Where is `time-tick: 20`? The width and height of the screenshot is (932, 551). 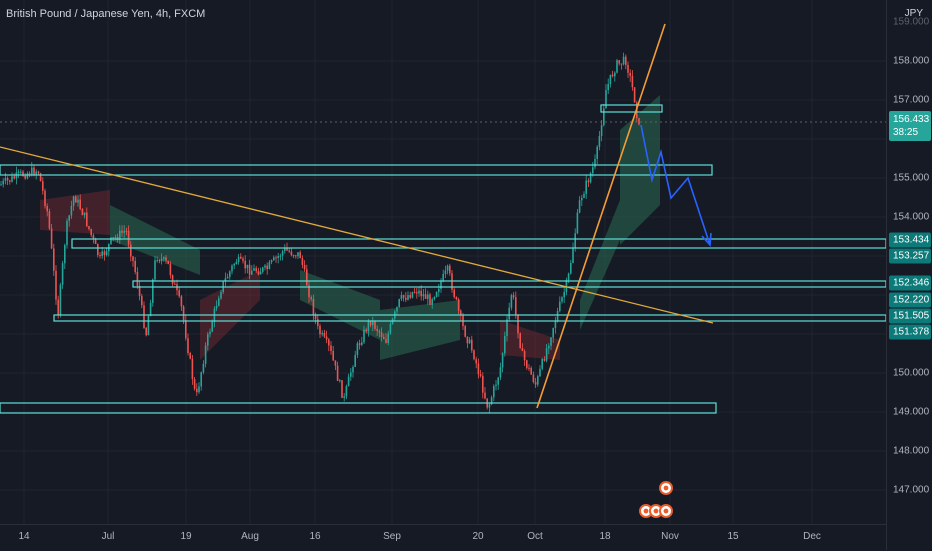 time-tick: 20 is located at coordinates (478, 536).